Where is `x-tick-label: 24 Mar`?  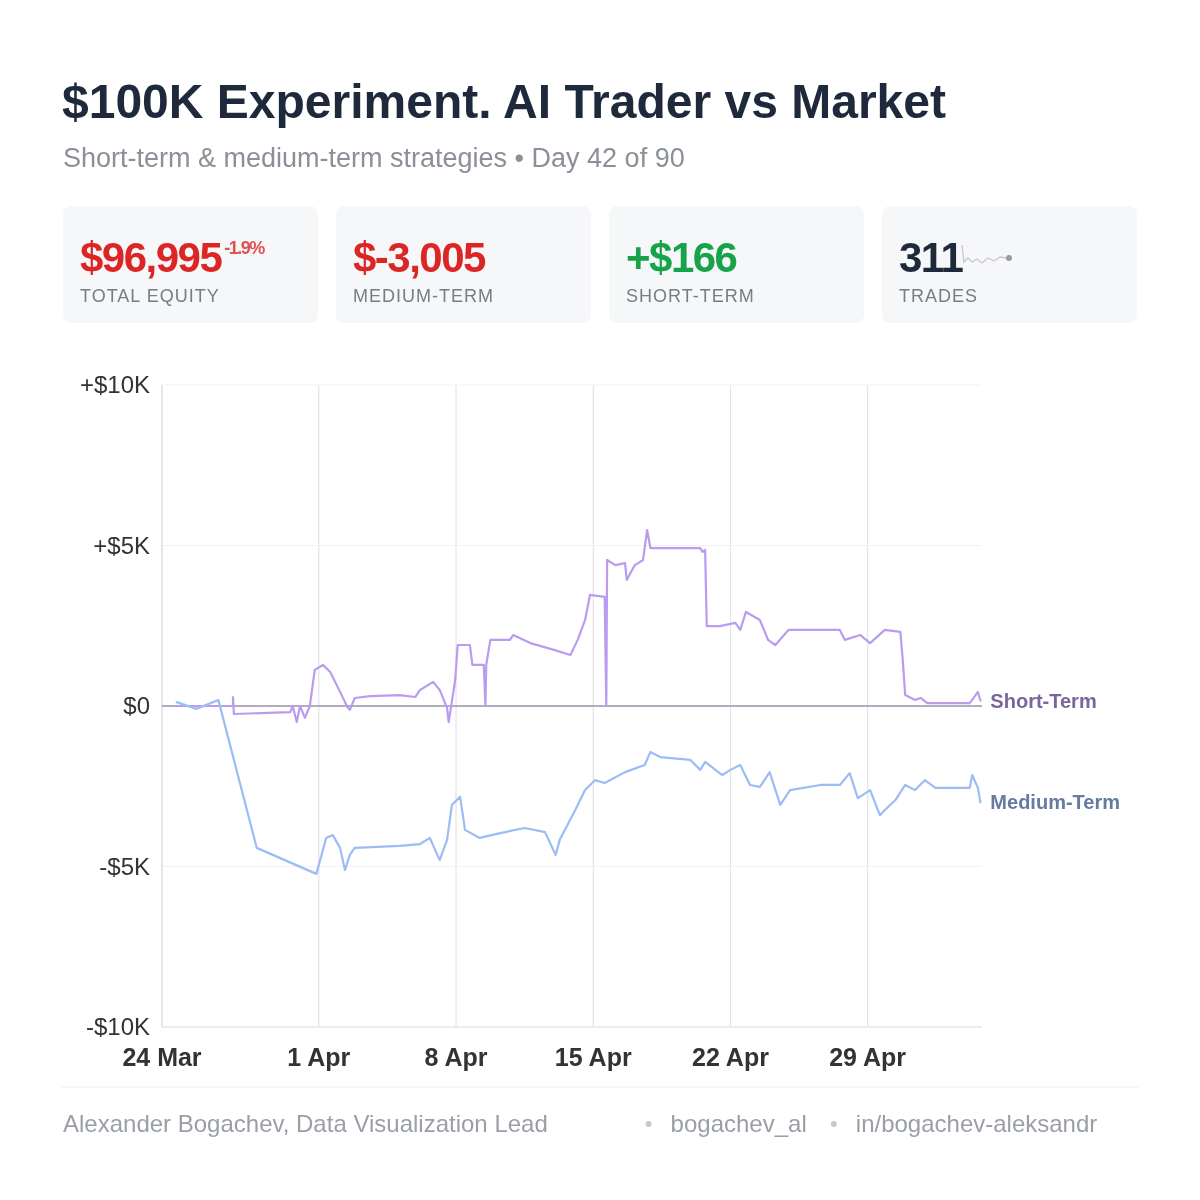
x-tick-label: 24 Mar is located at coordinates (162, 1057).